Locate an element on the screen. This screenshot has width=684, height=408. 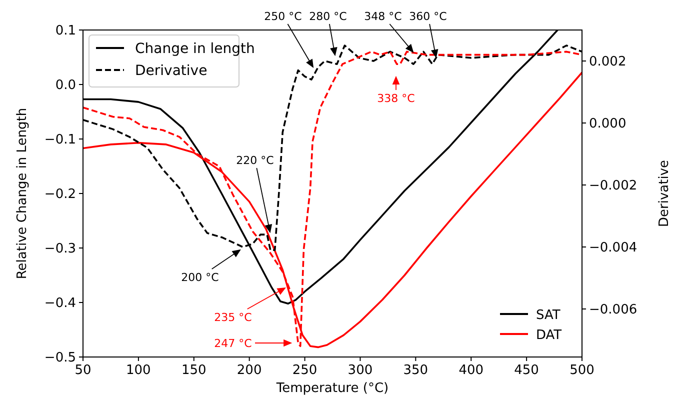
y-tick-label: −0.5 is located at coordinates (60, 358).